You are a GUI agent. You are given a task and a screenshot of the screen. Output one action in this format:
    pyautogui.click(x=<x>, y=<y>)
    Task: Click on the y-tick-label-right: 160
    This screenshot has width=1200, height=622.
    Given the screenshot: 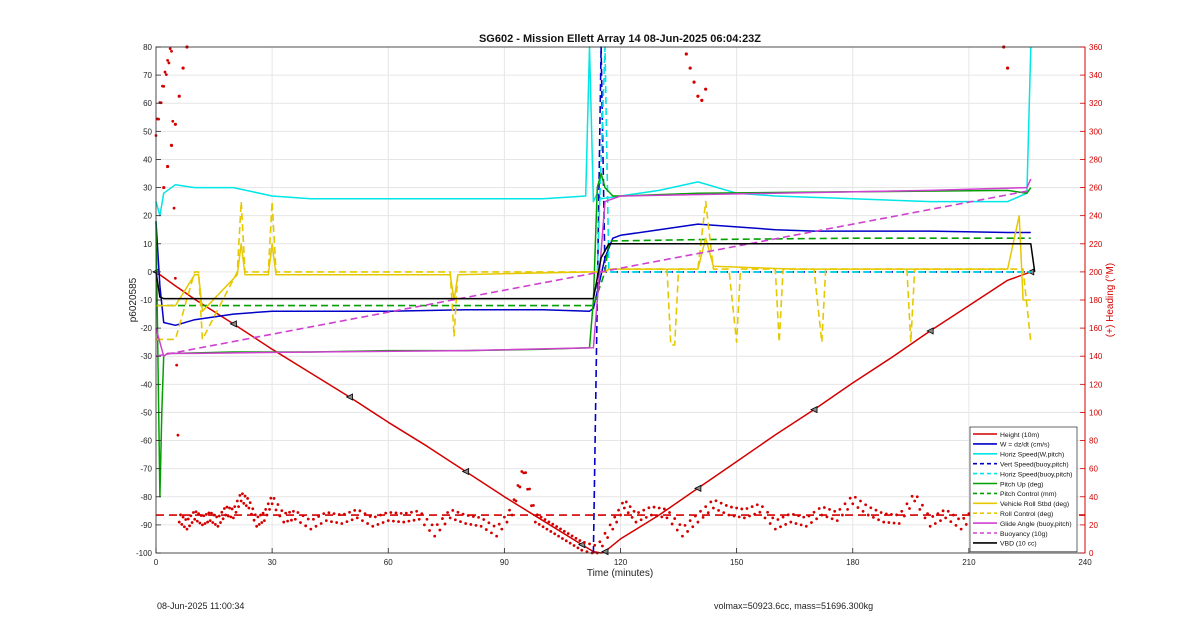 What is the action you would take?
    pyautogui.click(x=1096, y=328)
    